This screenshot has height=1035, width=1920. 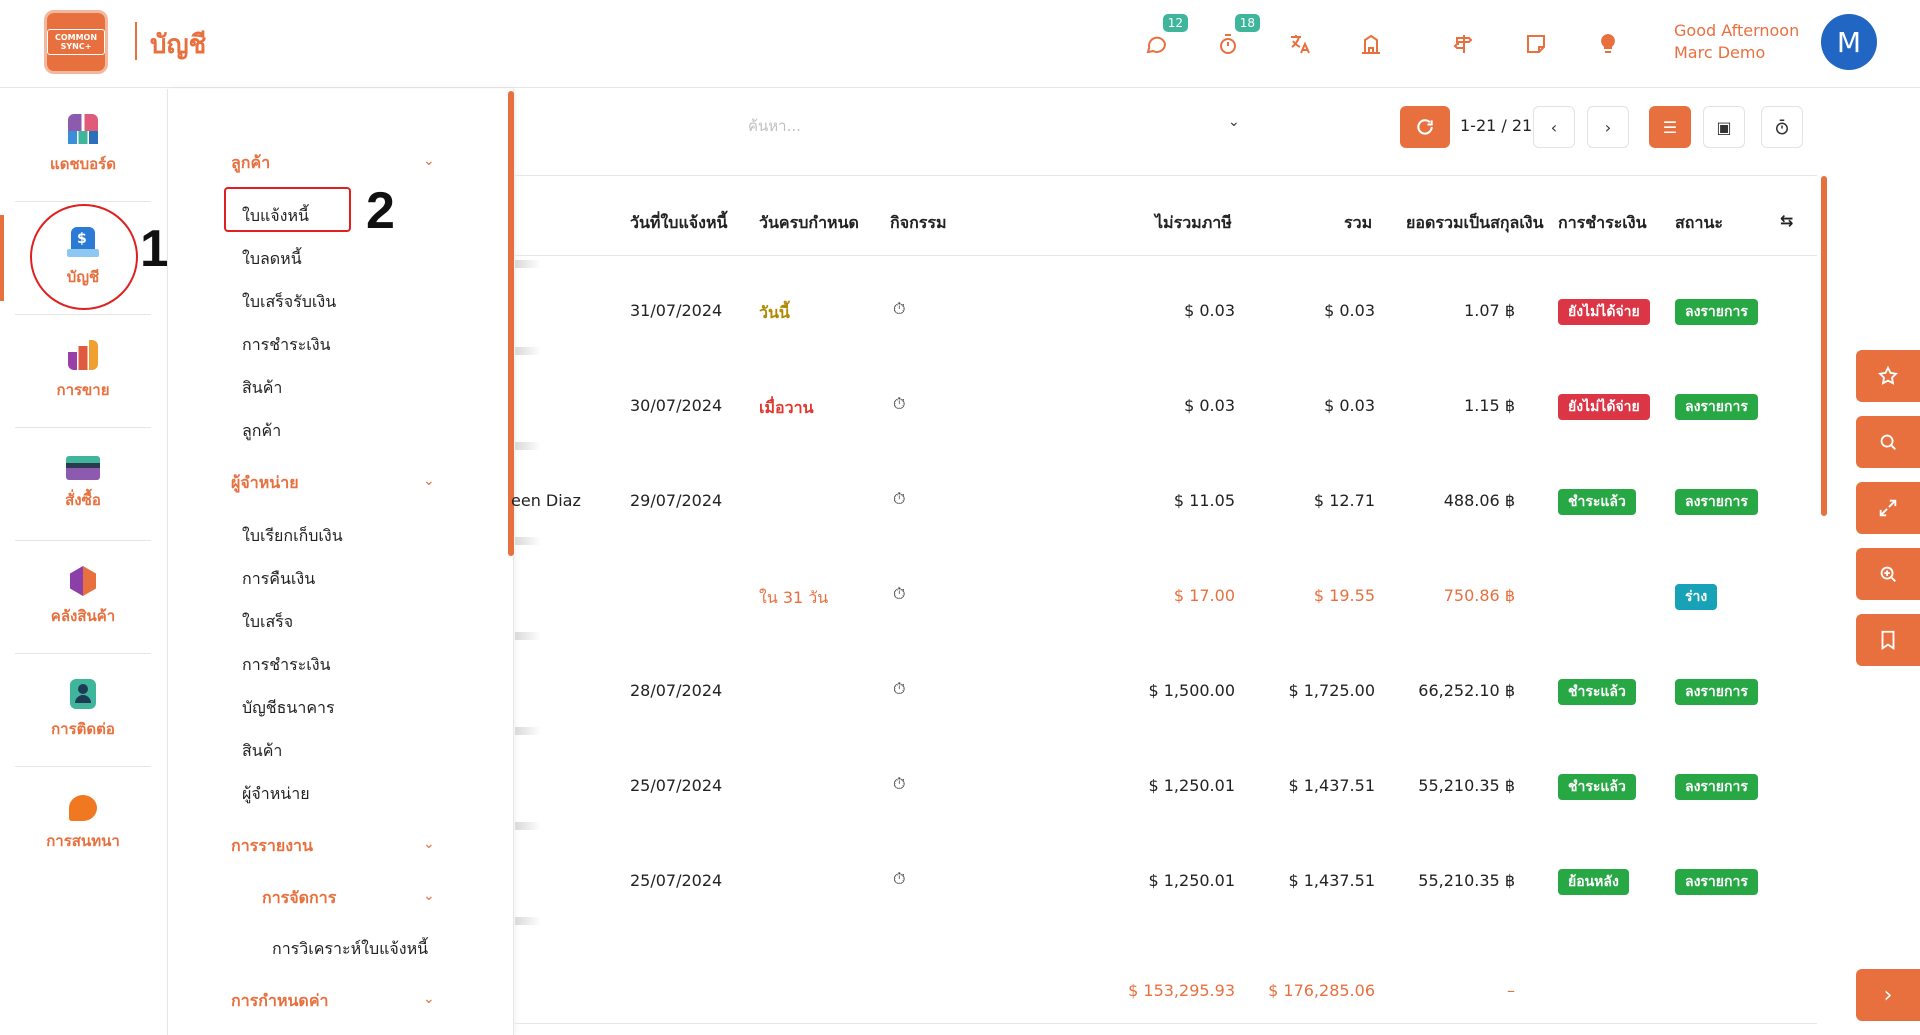 What do you see at coordinates (299, 897) in the screenshot?
I see `section-management: การจัดการ` at bounding box center [299, 897].